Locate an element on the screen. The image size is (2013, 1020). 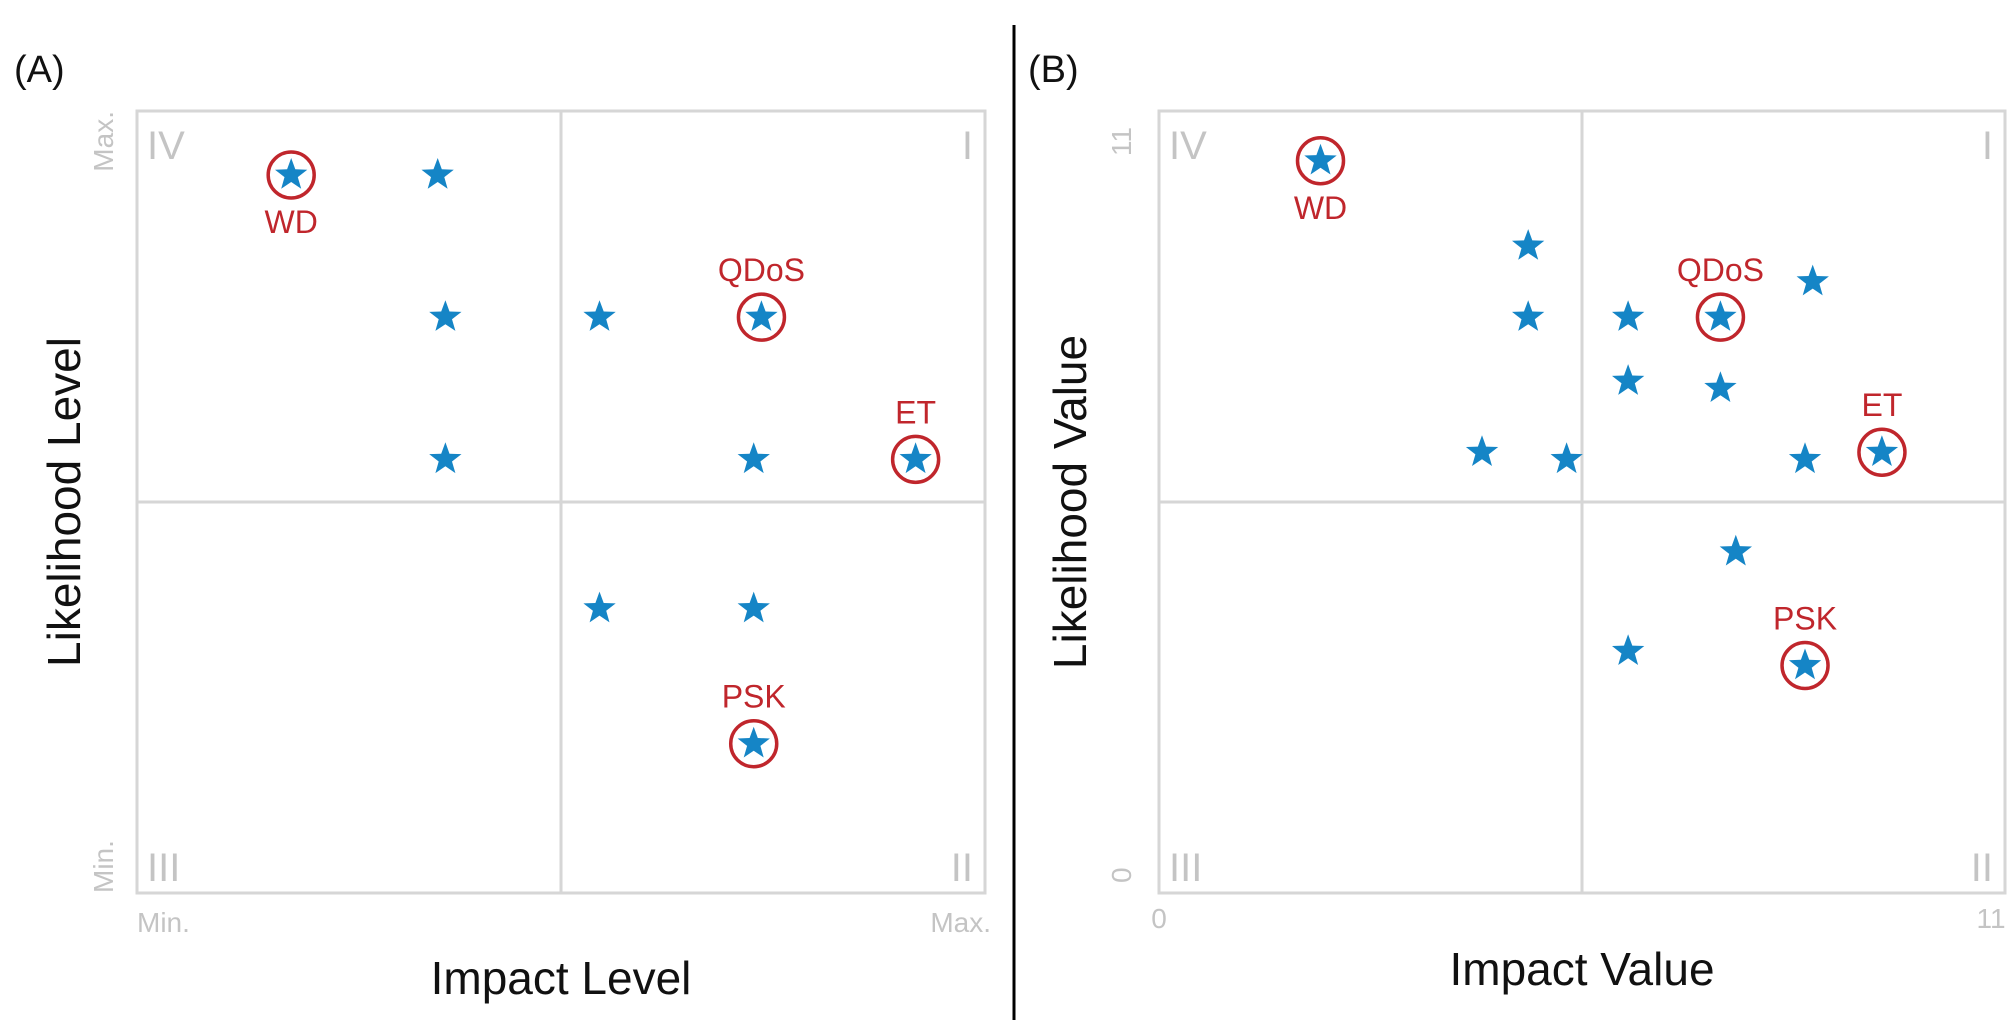
panel-b-highlight-ring-qdos is located at coordinates (1720, 317).